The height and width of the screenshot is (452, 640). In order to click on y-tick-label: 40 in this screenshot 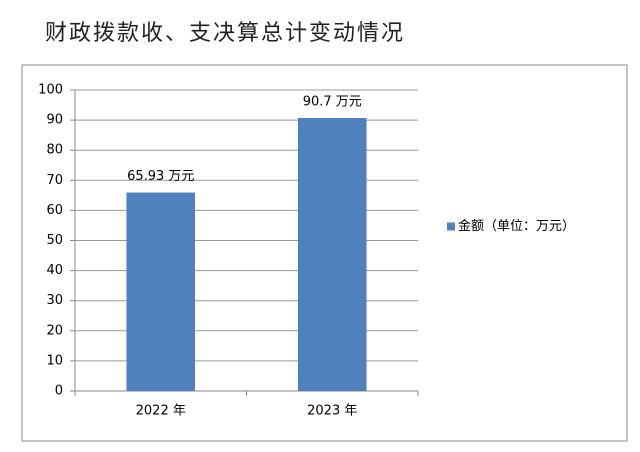, I will do `click(54, 270)`.